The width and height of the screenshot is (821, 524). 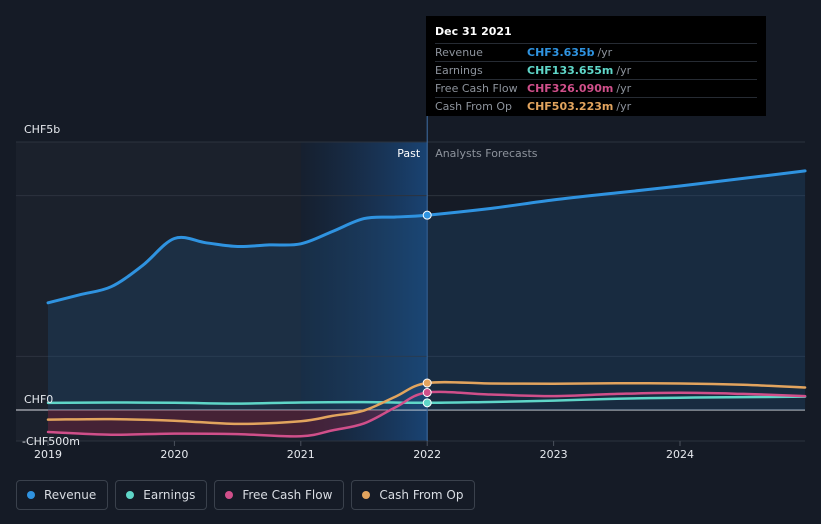 What do you see at coordinates (48, 454) in the screenshot?
I see `x-tick-label: 2019` at bounding box center [48, 454].